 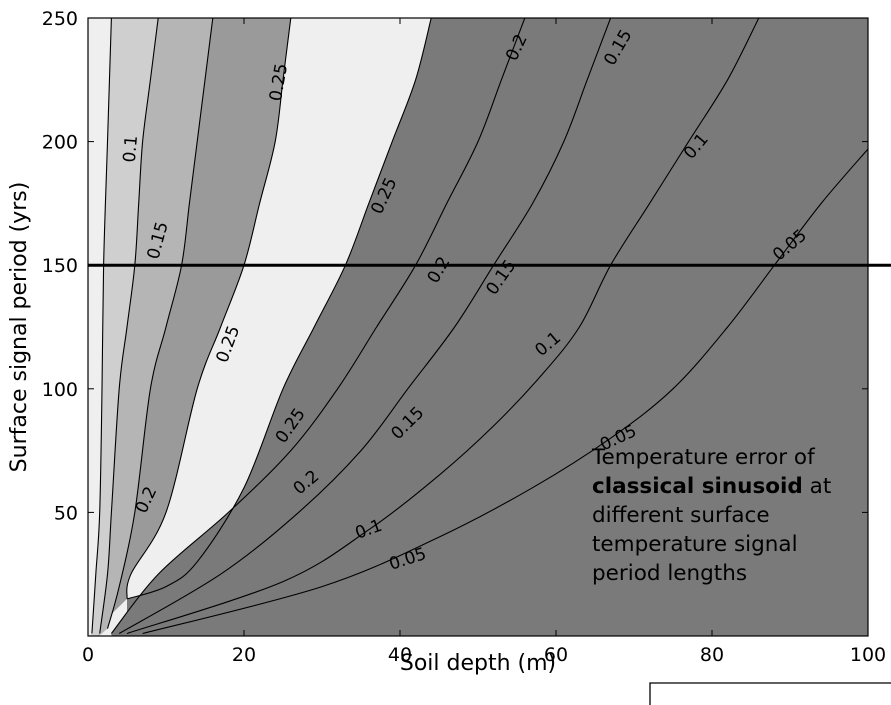 I want to click on contour-label: 0.1, so click(x=131, y=149).